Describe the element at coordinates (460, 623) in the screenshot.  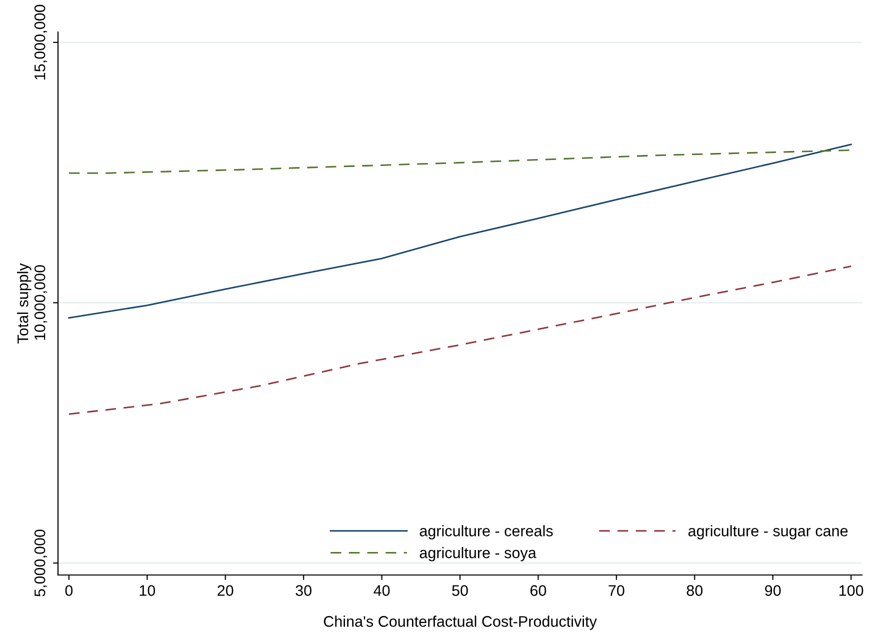
I see `x-axis-title: China's Counterfactual Cost-Productivity` at that location.